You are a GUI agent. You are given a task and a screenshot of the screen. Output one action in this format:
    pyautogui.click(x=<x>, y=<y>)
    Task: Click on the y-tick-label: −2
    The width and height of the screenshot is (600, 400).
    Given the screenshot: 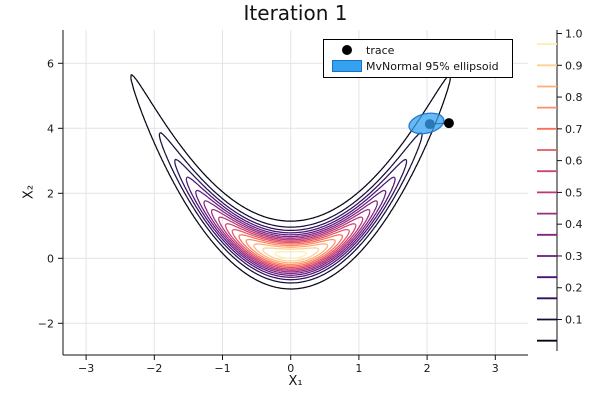 What is the action you would take?
    pyautogui.click(x=46, y=323)
    